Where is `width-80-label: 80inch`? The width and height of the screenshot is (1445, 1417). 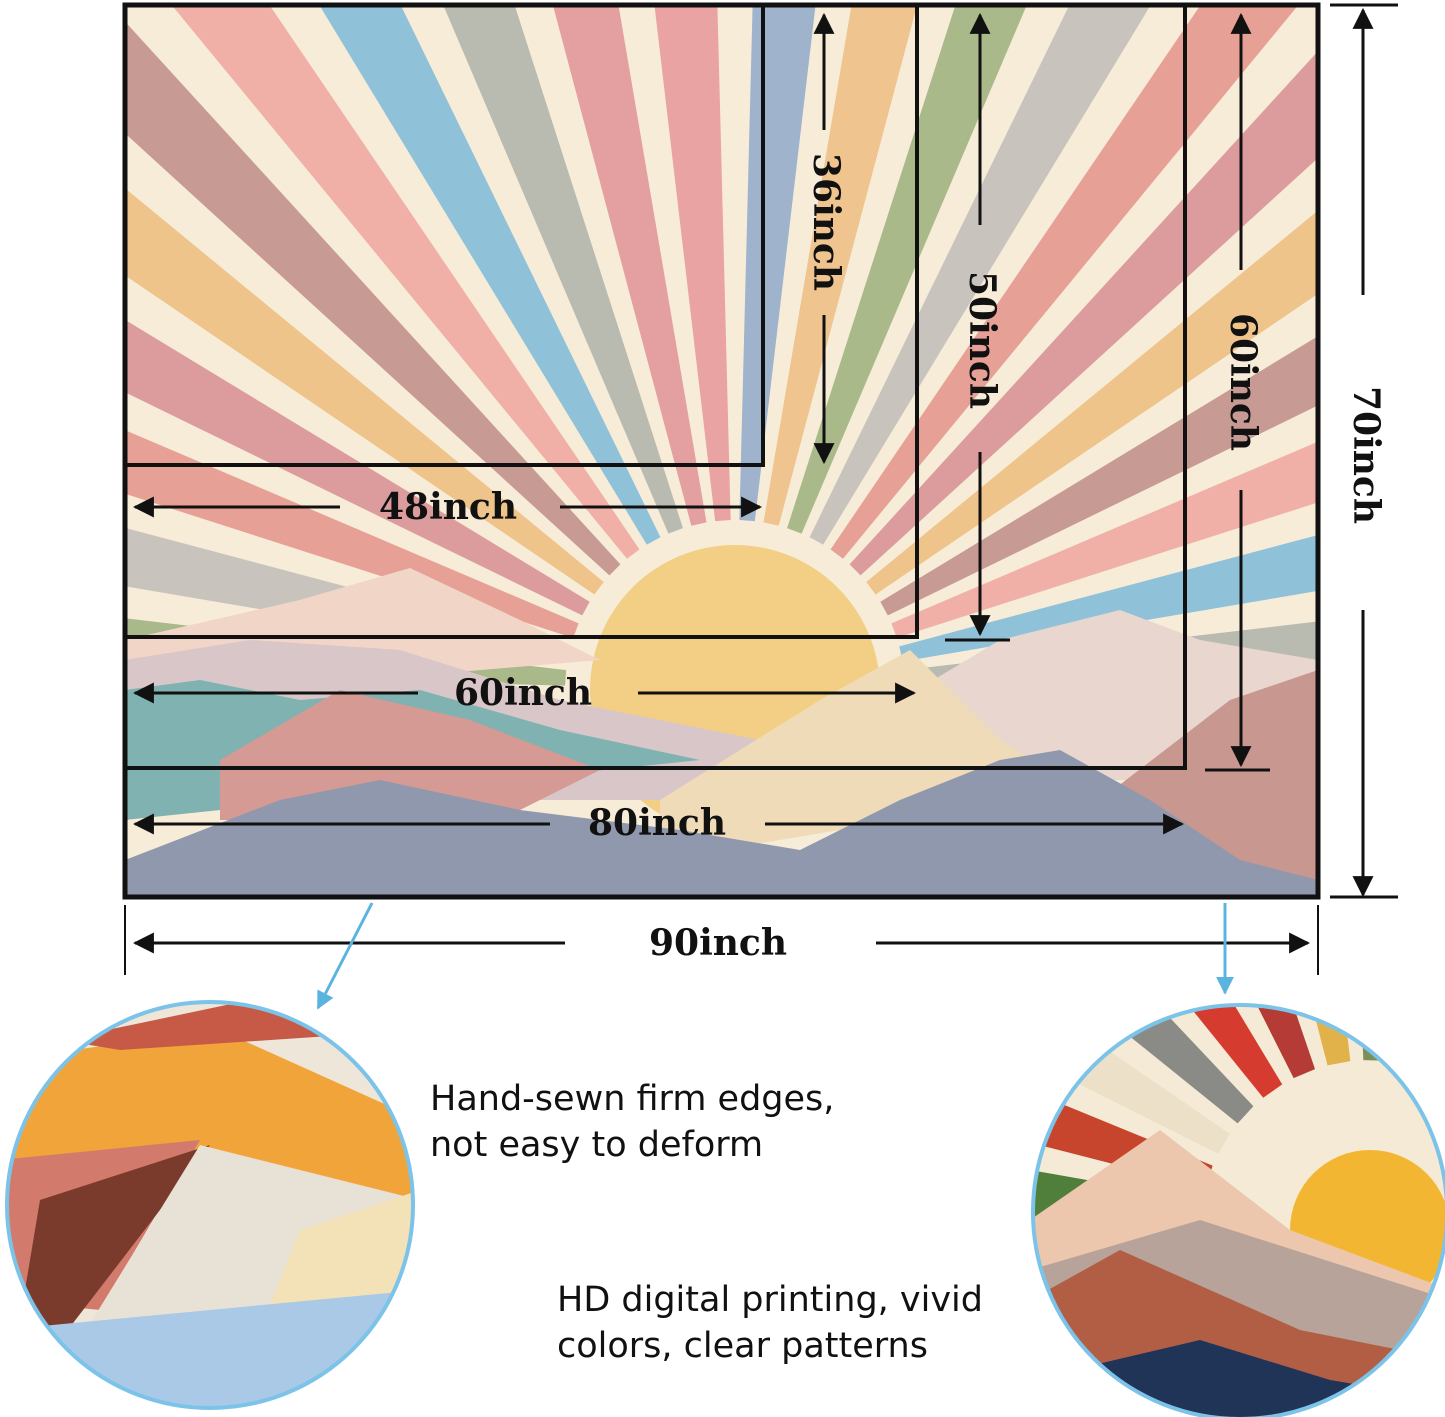 width-80-label: 80inch is located at coordinates (657, 823).